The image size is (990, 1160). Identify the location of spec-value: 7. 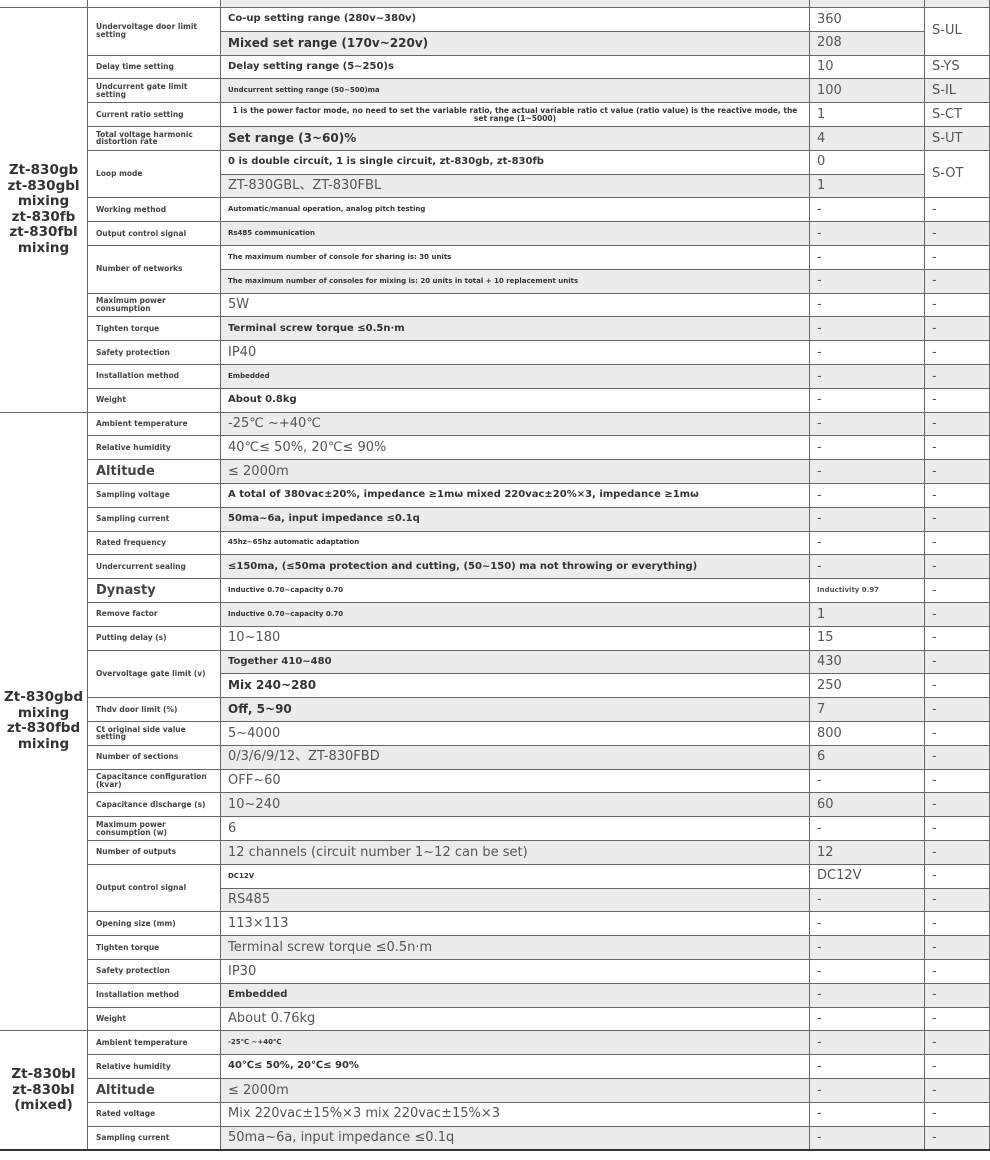
(867, 710).